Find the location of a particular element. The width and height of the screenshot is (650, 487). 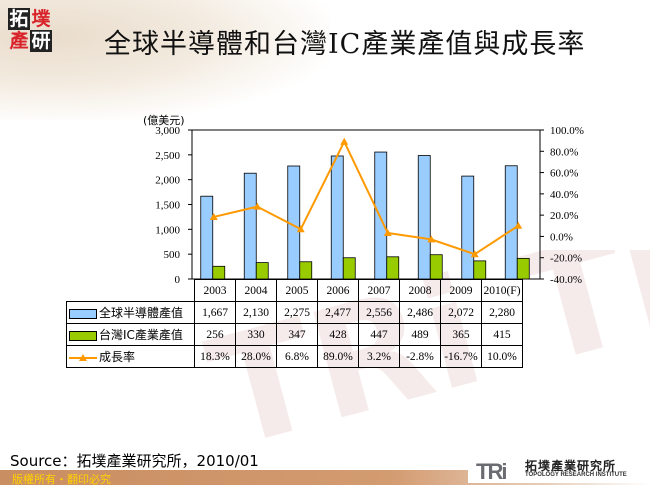

table-cell: 330 is located at coordinates (256, 334).